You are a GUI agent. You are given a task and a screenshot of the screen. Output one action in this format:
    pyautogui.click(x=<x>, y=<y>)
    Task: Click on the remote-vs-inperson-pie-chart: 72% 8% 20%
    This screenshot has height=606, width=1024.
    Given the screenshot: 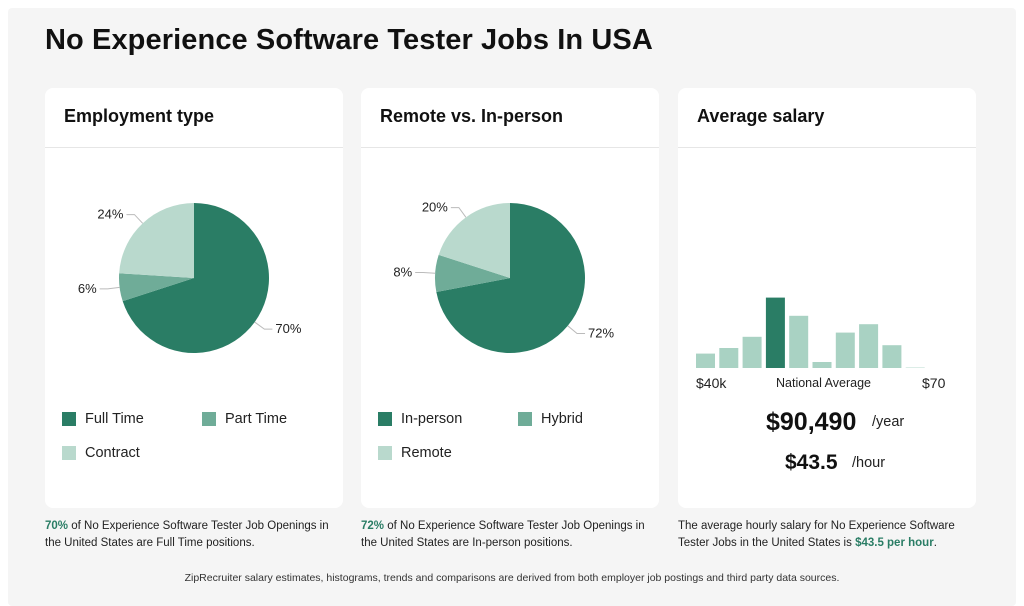 What is the action you would take?
    pyautogui.click(x=503, y=276)
    